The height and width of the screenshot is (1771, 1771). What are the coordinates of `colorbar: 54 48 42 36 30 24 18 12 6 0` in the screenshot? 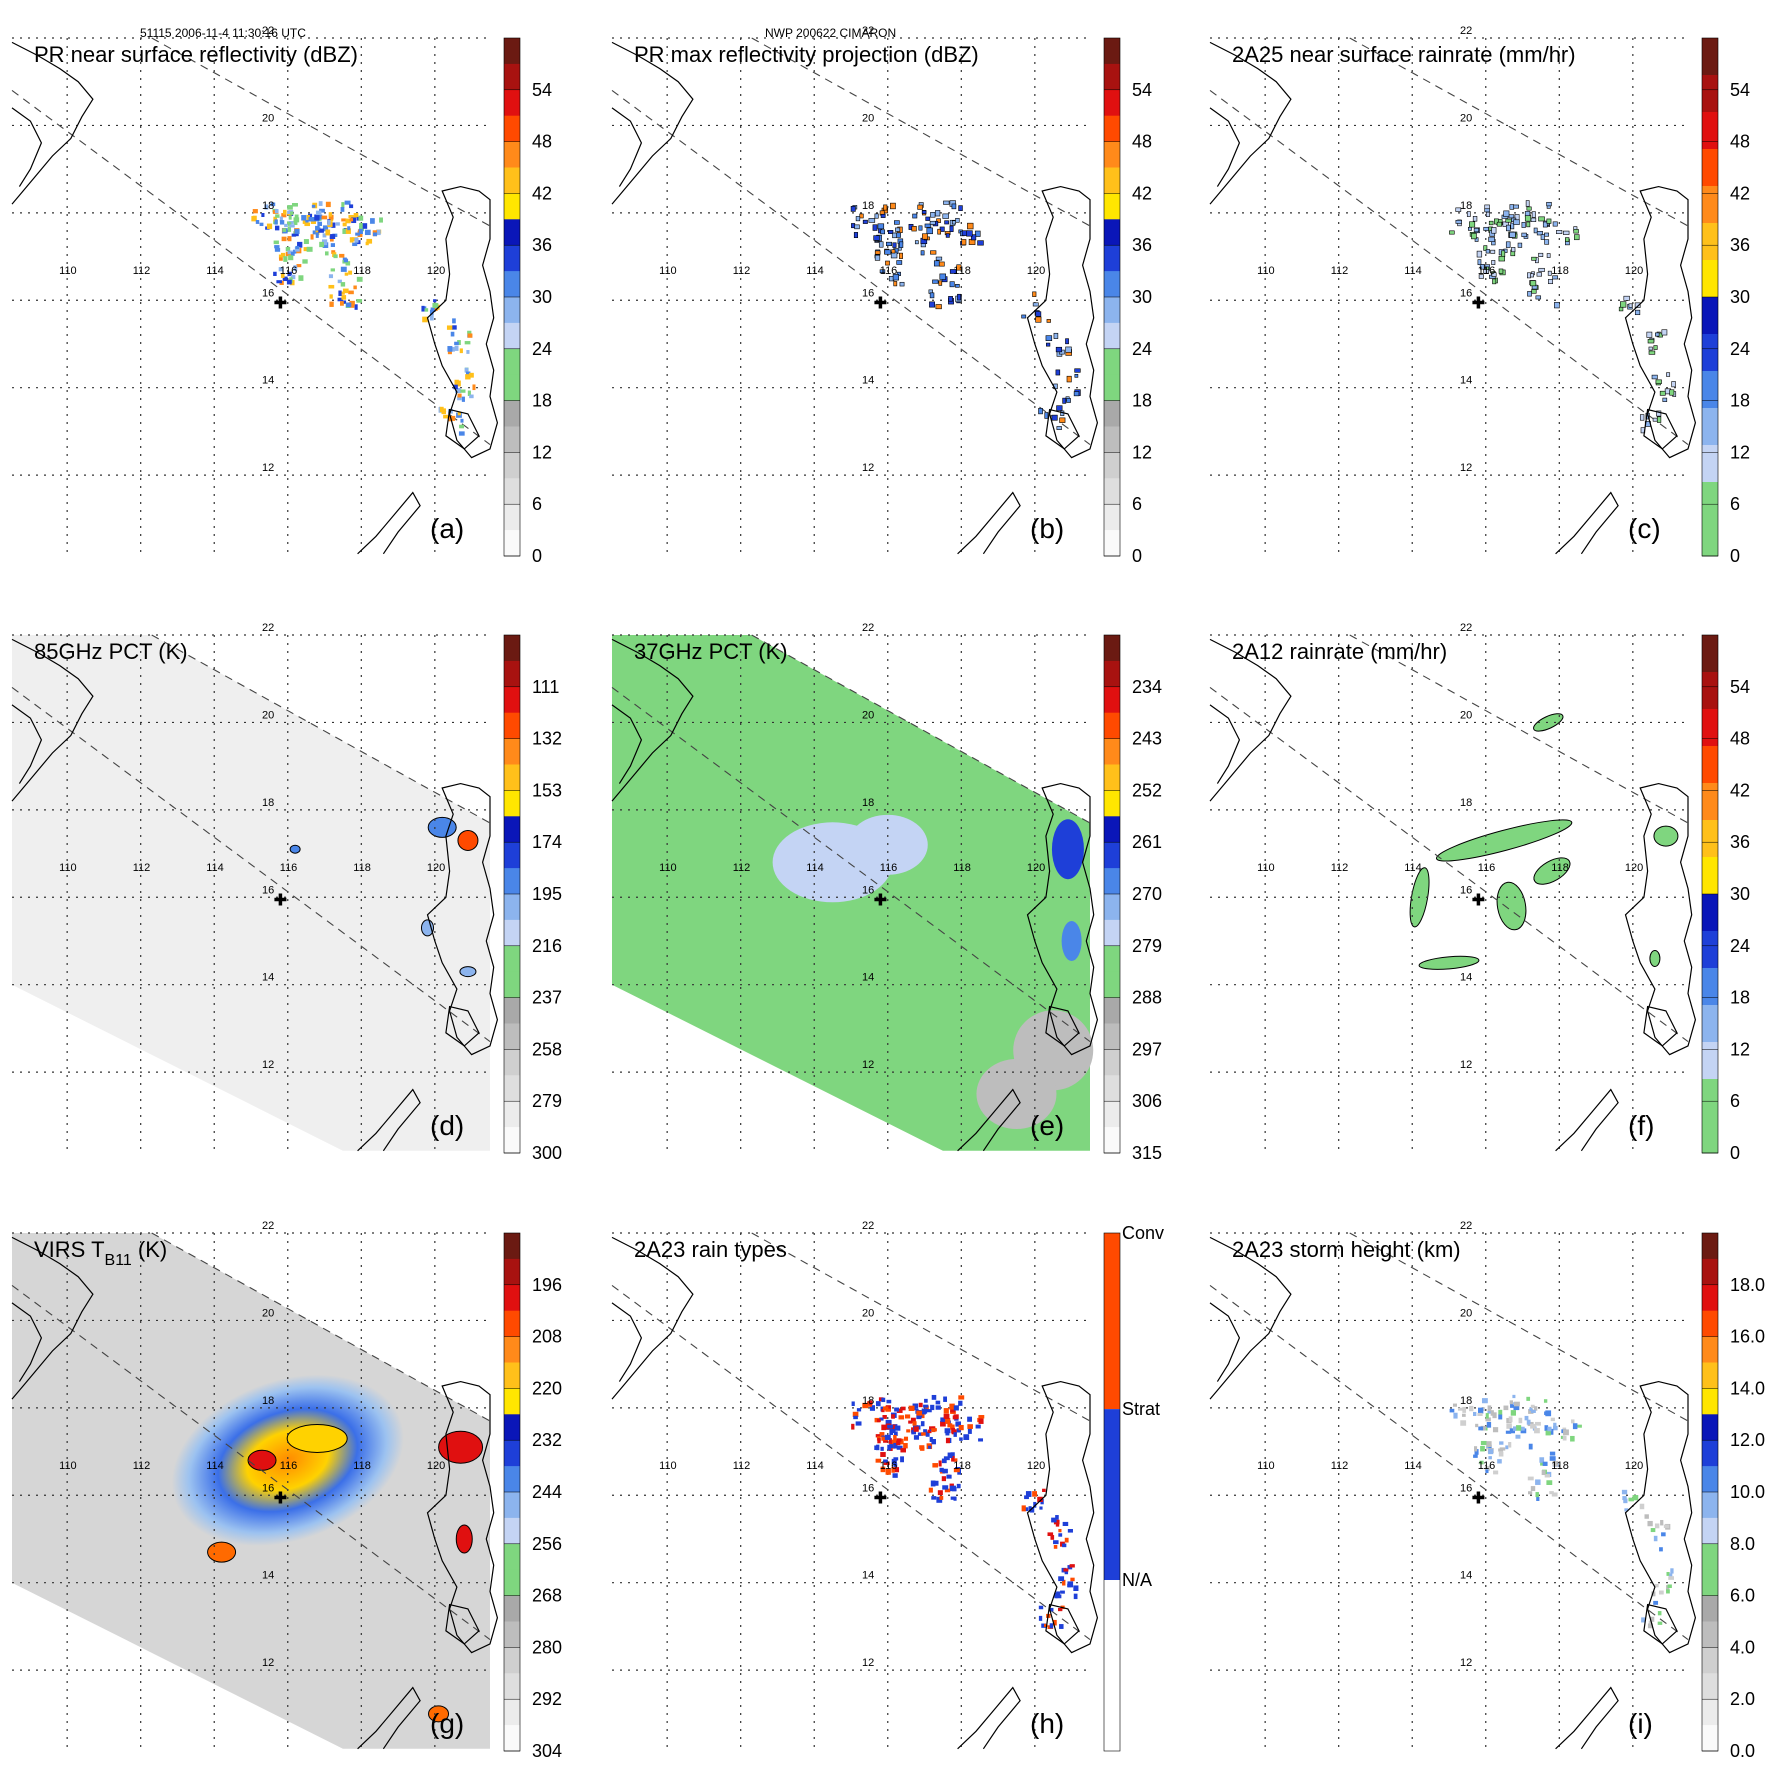 It's located at (527, 301).